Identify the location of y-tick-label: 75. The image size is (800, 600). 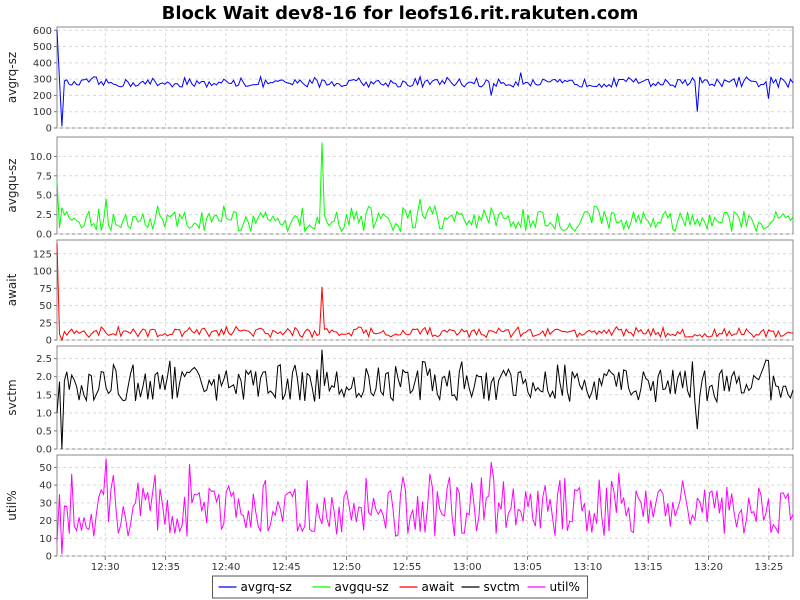
(45, 289).